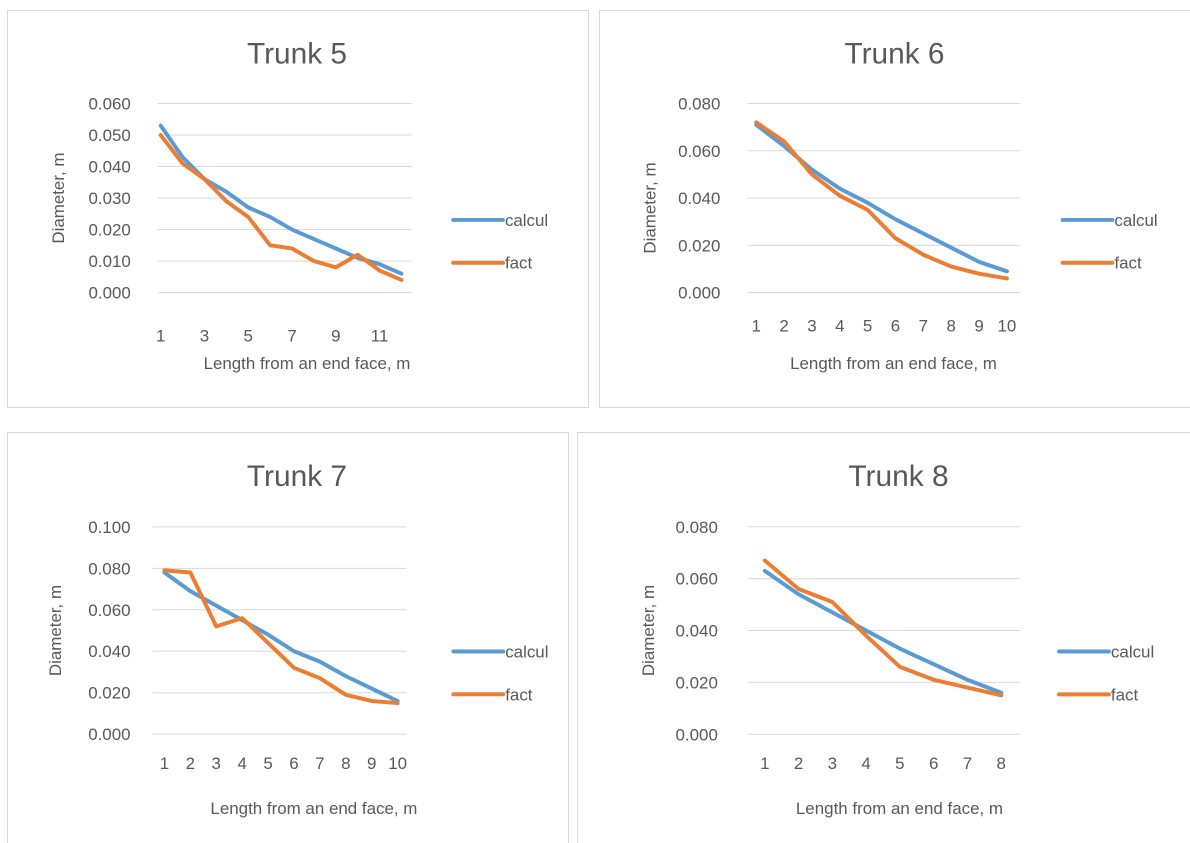  I want to click on x-tick-label: 11, so click(380, 335).